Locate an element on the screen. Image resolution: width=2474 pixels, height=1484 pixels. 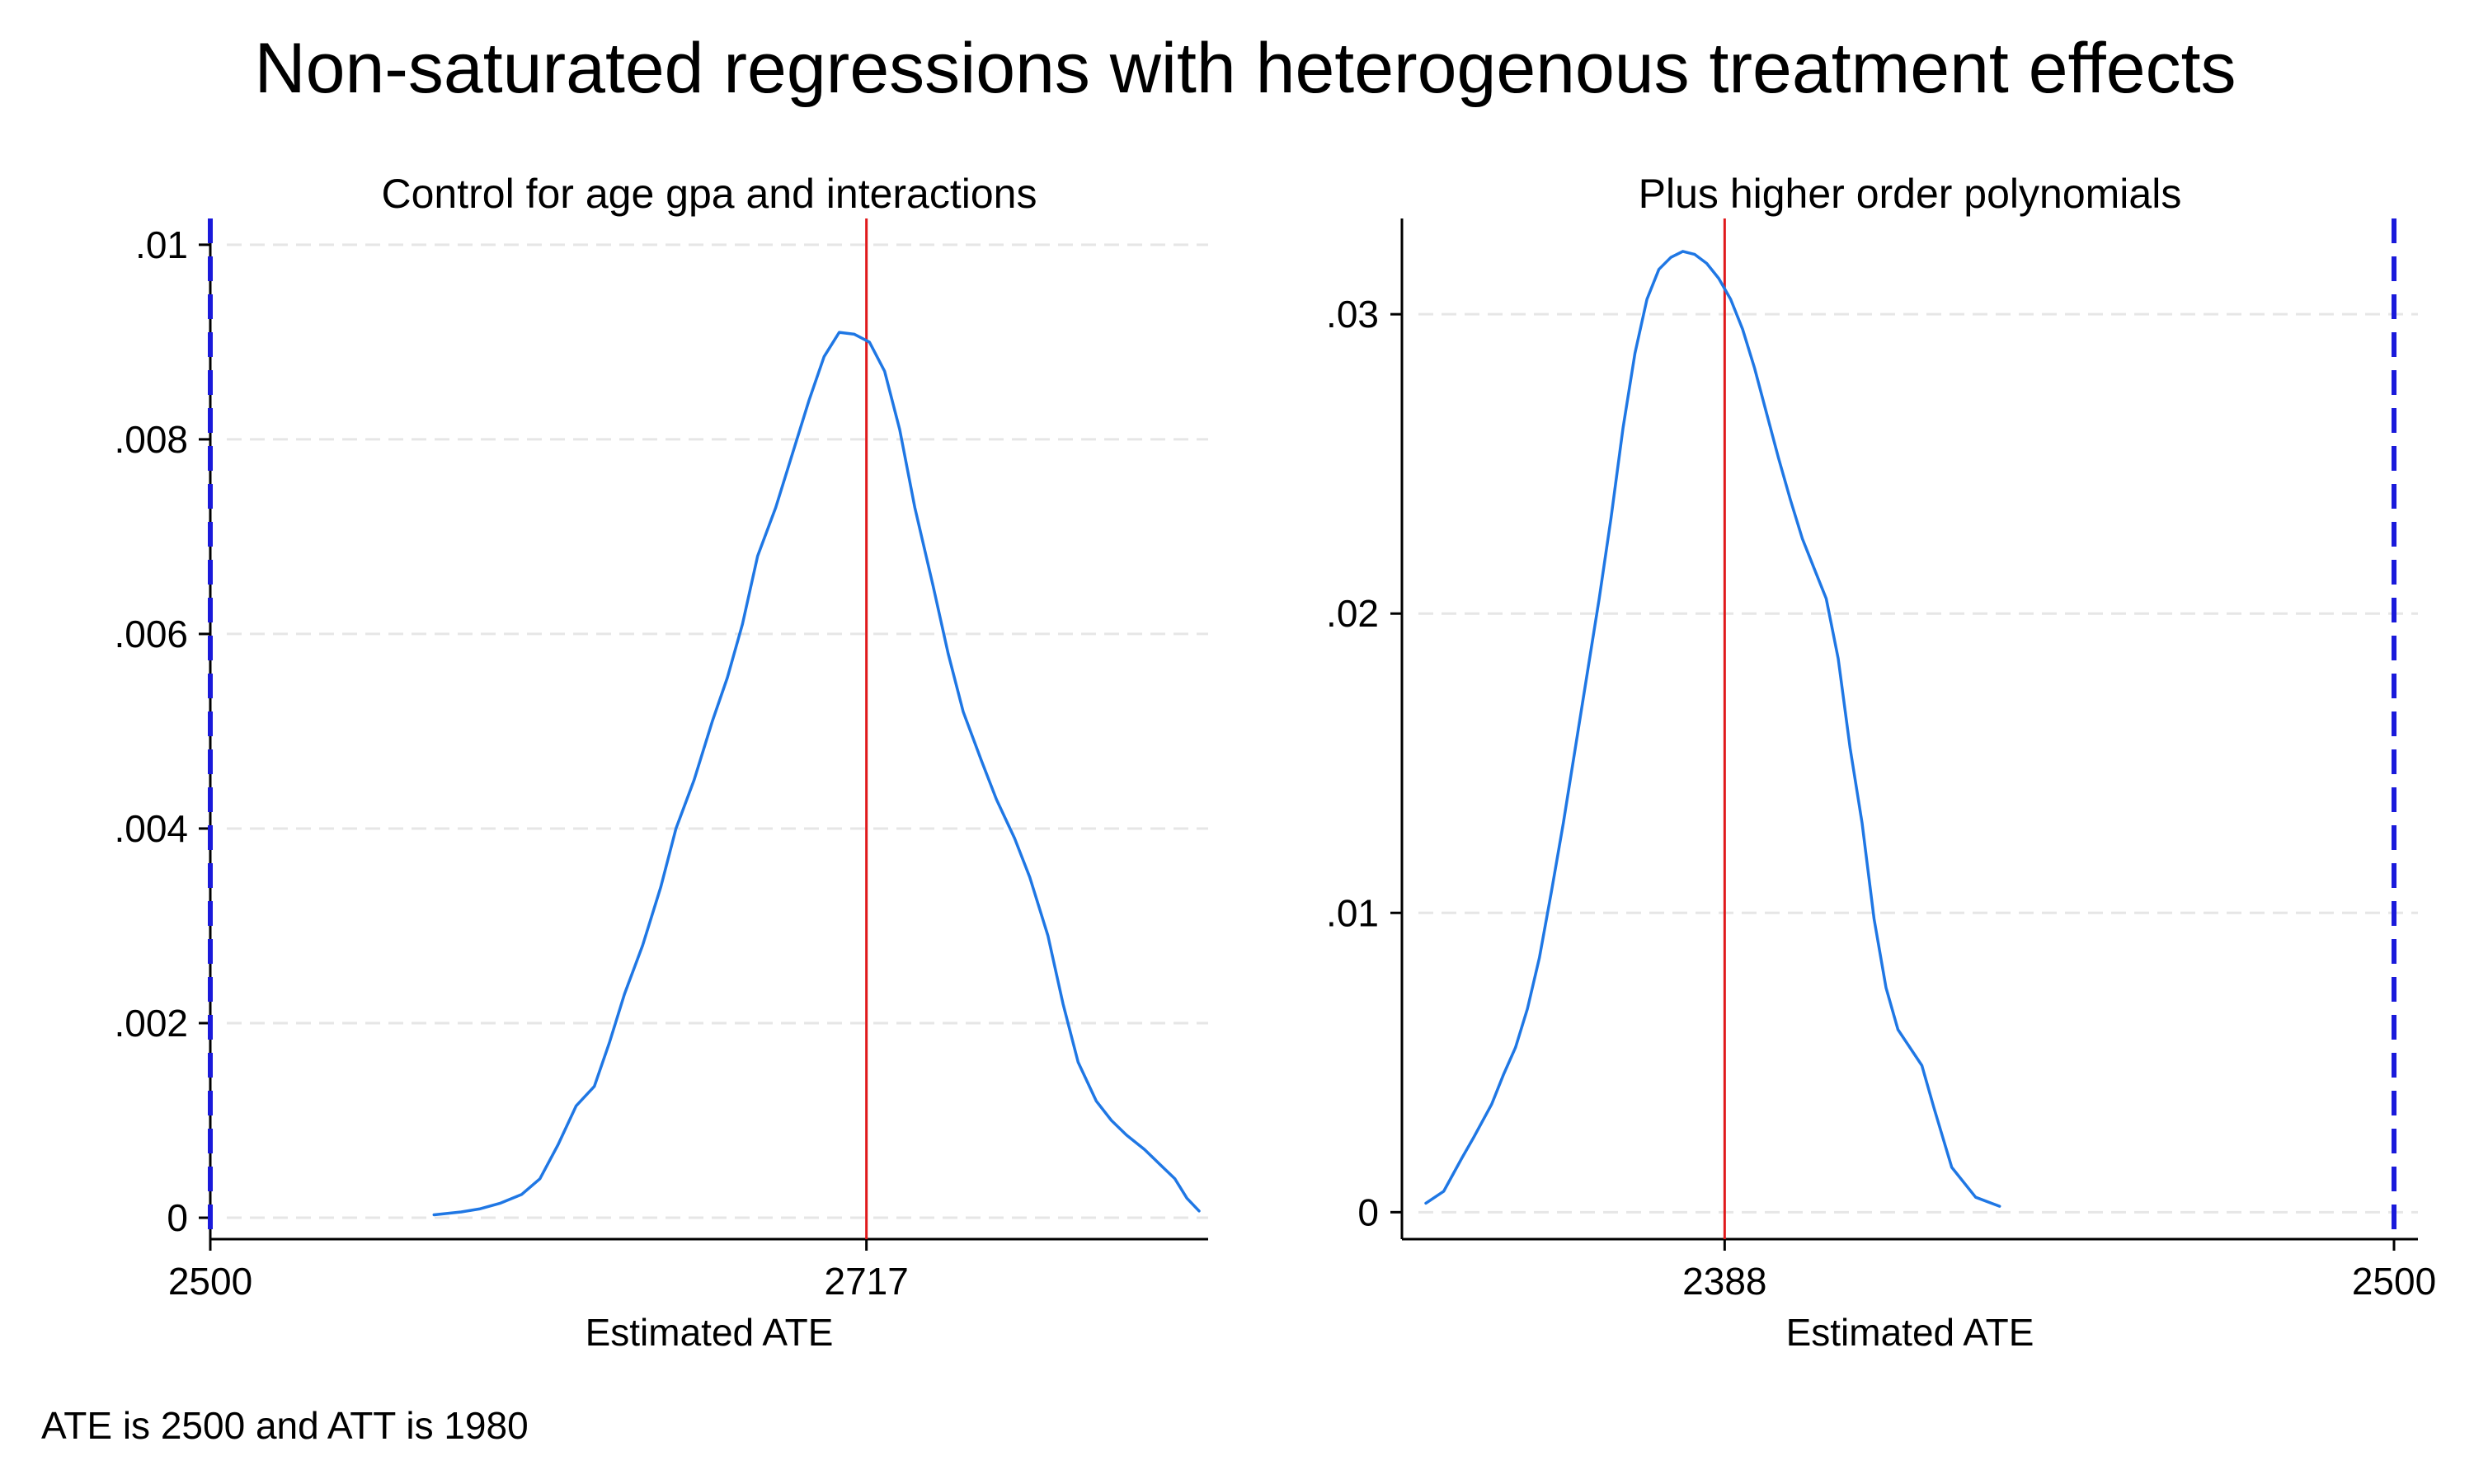
panel-title: Control for age gpa and interactions is located at coordinates (709, 194).